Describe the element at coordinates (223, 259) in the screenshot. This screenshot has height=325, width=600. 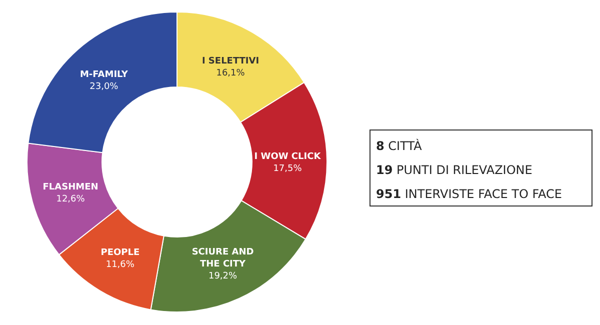
I see `slice-label: SCIURE AND THE CITY` at that location.